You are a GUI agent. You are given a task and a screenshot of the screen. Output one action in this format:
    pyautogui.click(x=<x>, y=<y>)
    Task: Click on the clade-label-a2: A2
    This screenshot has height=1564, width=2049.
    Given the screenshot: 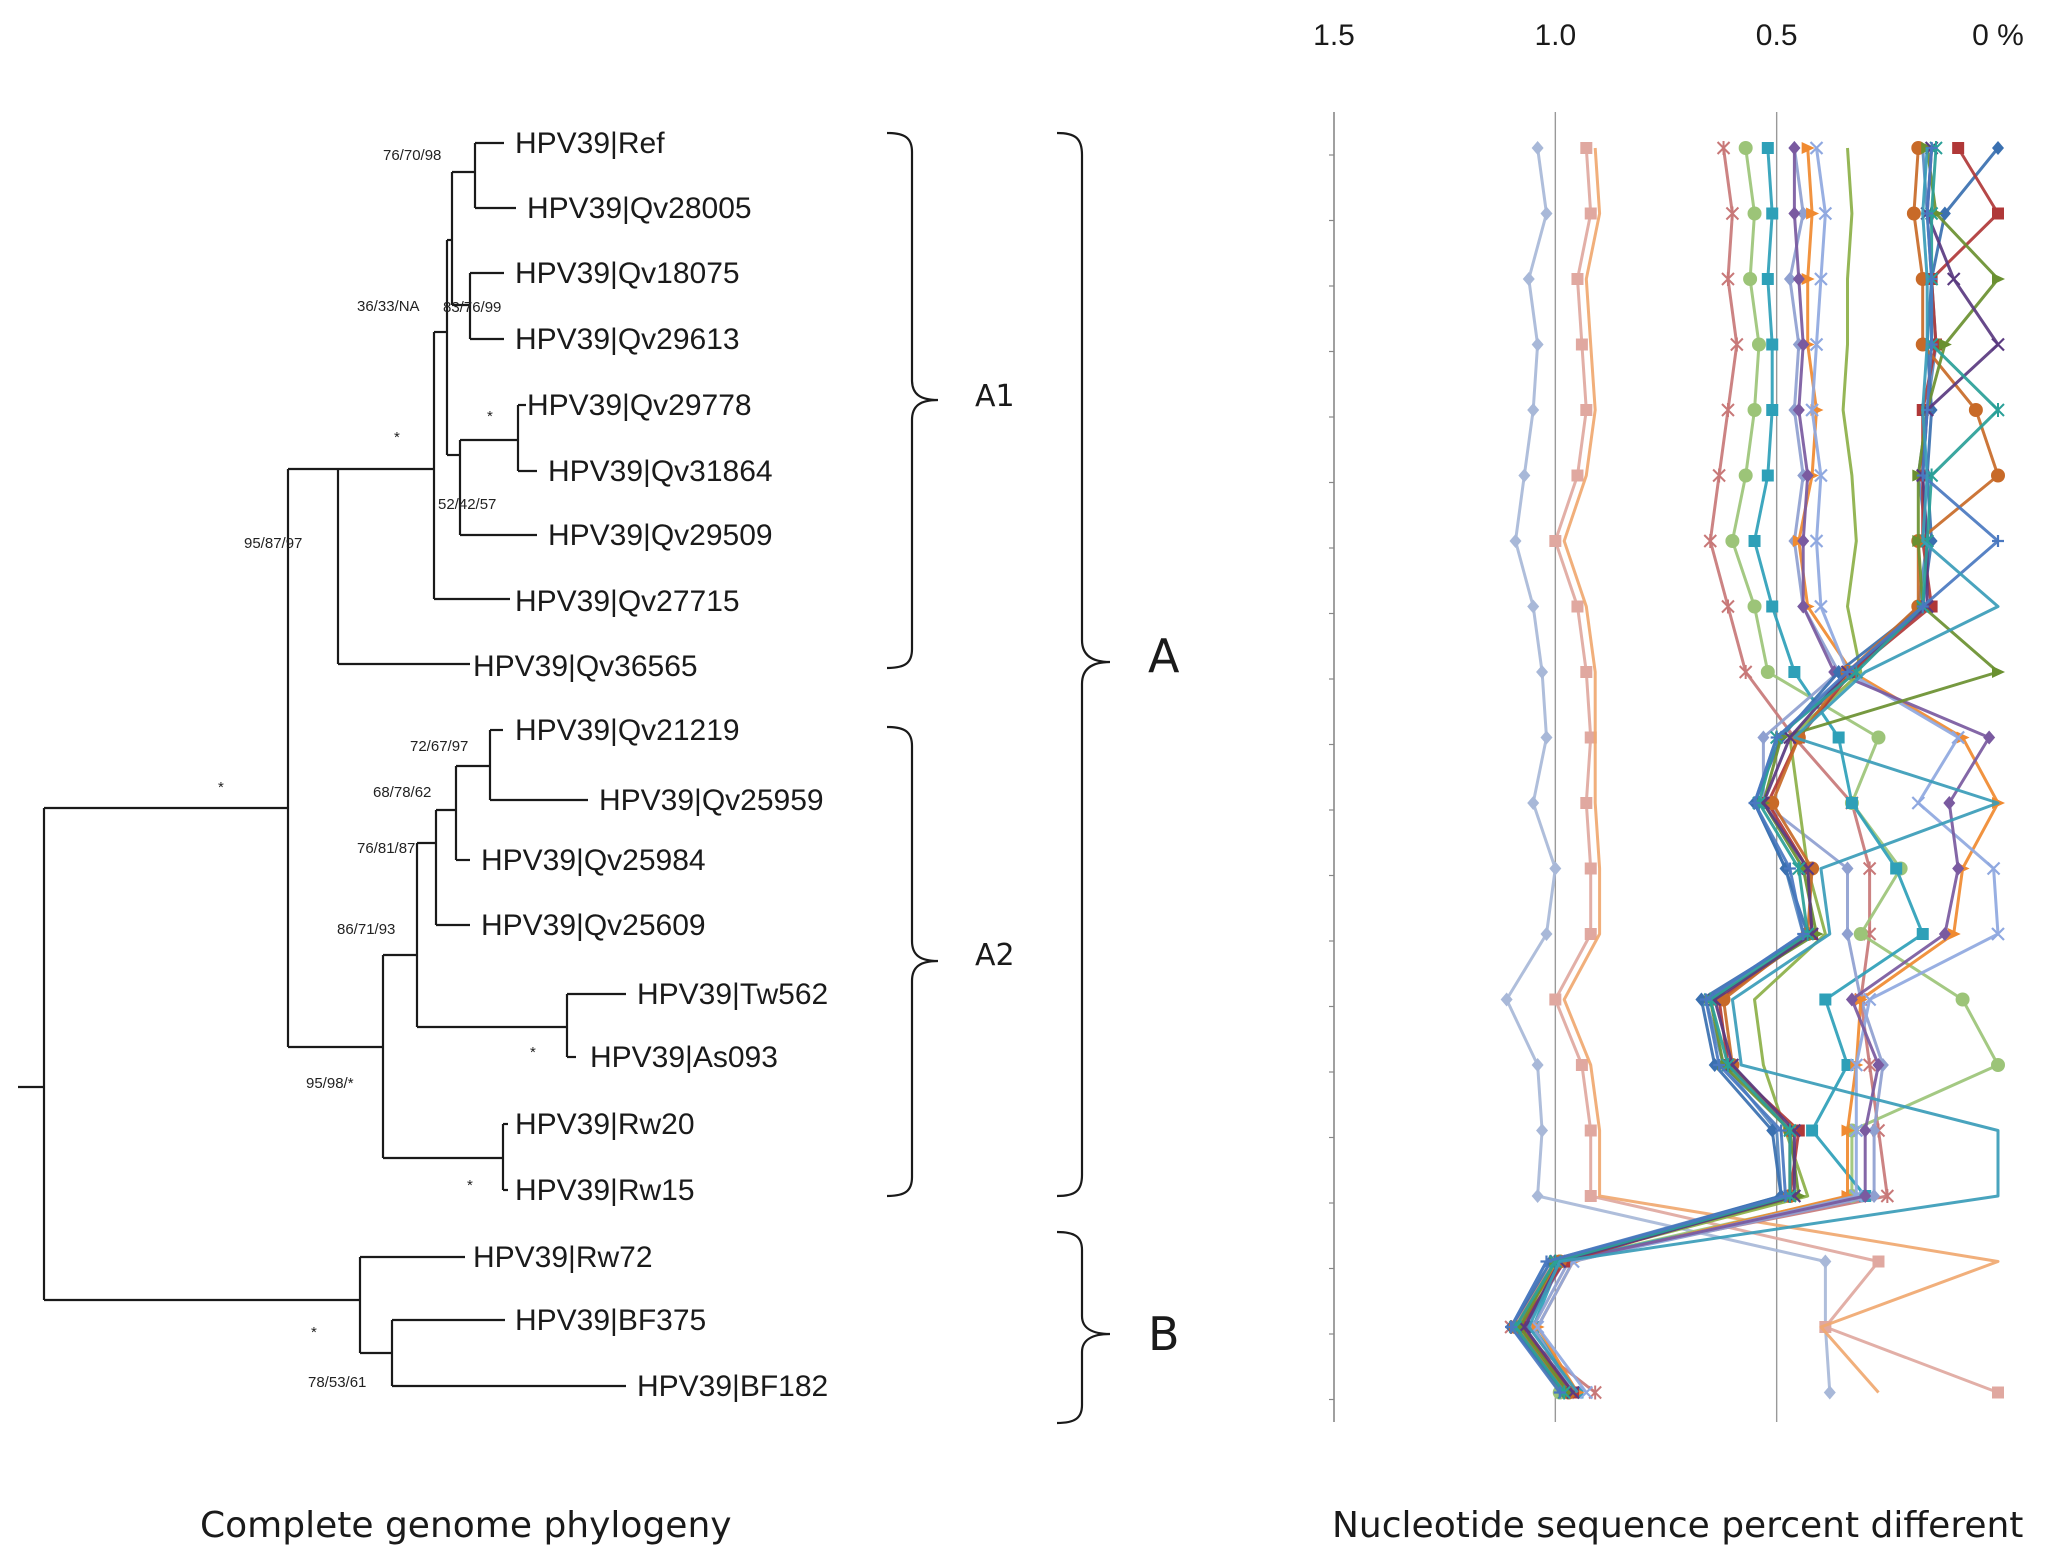 What is the action you would take?
    pyautogui.click(x=995, y=955)
    